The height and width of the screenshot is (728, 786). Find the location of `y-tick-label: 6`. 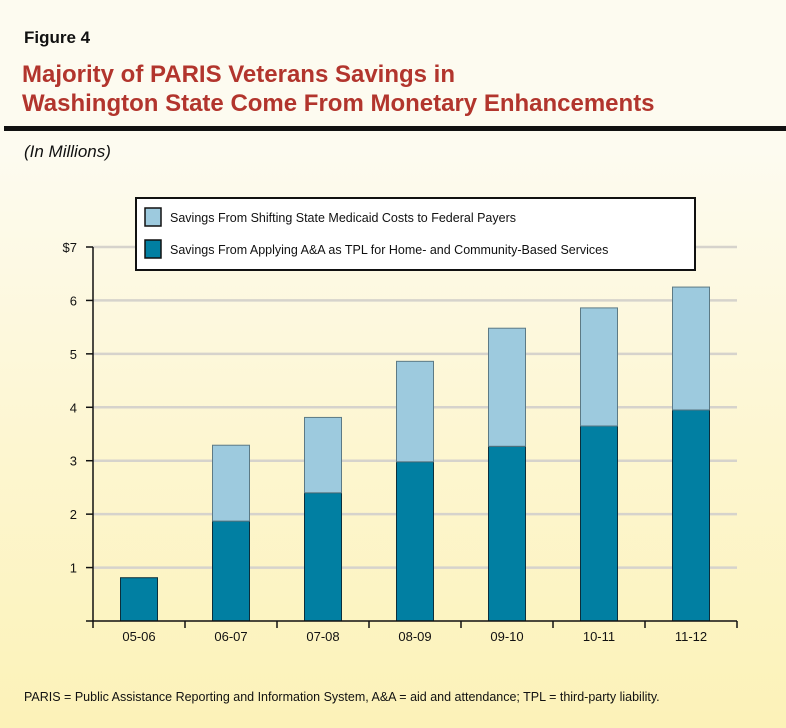

y-tick-label: 6 is located at coordinates (73, 300).